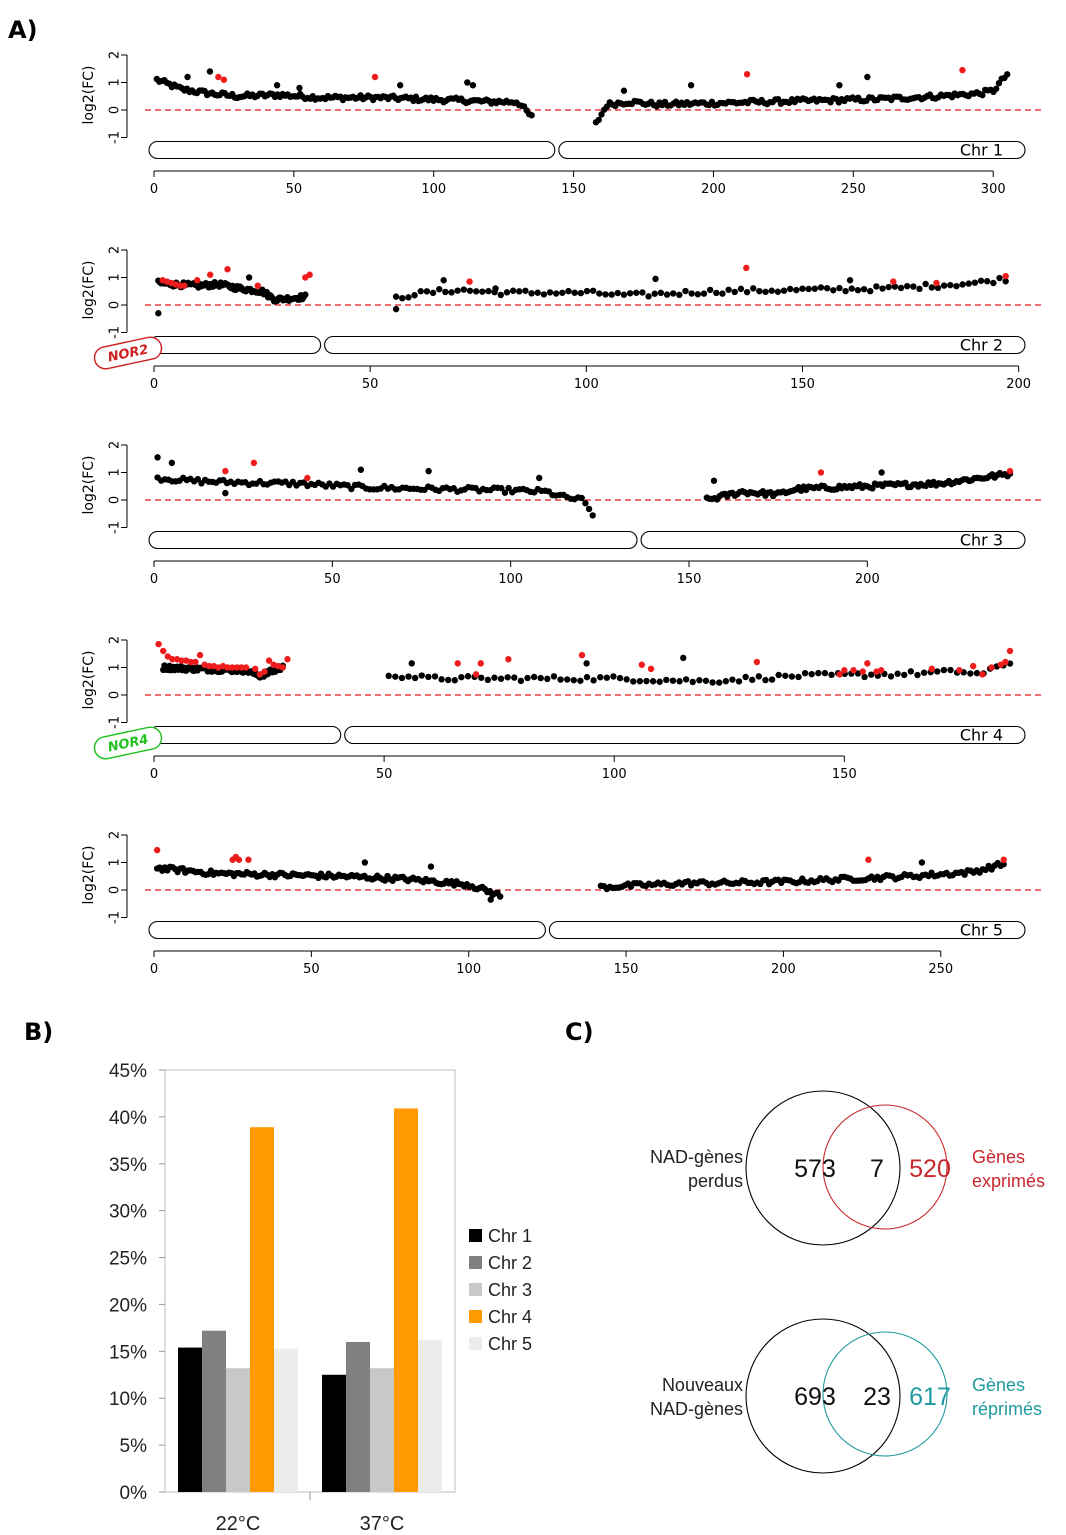 The image size is (1066, 1535). I want to click on panel-b-label: B), so click(38, 1032).